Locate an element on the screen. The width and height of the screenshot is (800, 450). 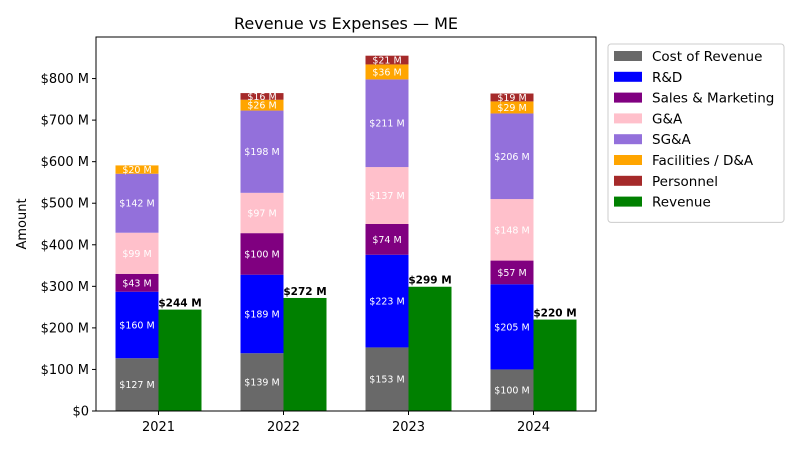
y-tick-label: $600 M is located at coordinates (65, 162).